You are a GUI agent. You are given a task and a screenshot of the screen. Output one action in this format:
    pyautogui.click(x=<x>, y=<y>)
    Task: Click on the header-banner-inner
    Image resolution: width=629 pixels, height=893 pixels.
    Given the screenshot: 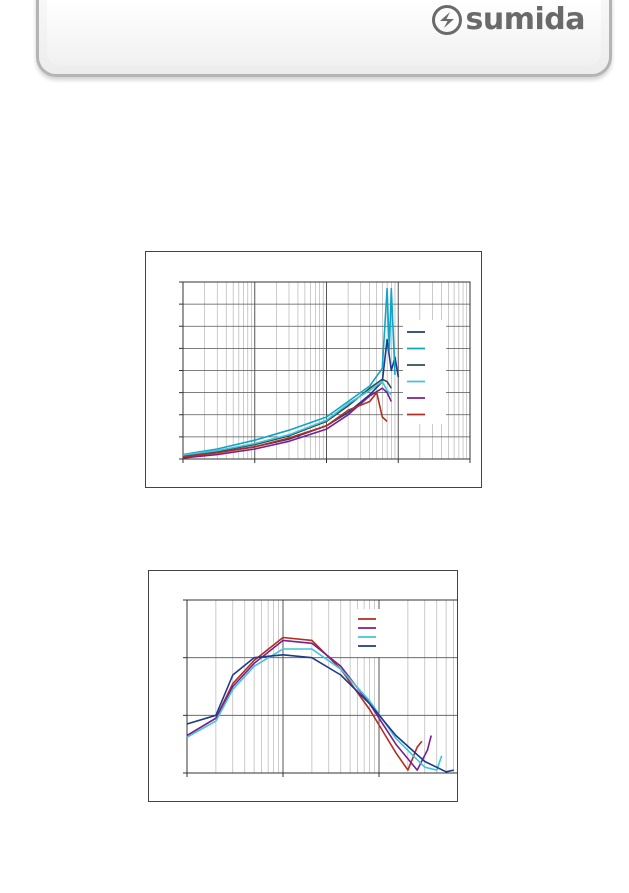 What is the action you would take?
    pyautogui.click(x=324, y=33)
    